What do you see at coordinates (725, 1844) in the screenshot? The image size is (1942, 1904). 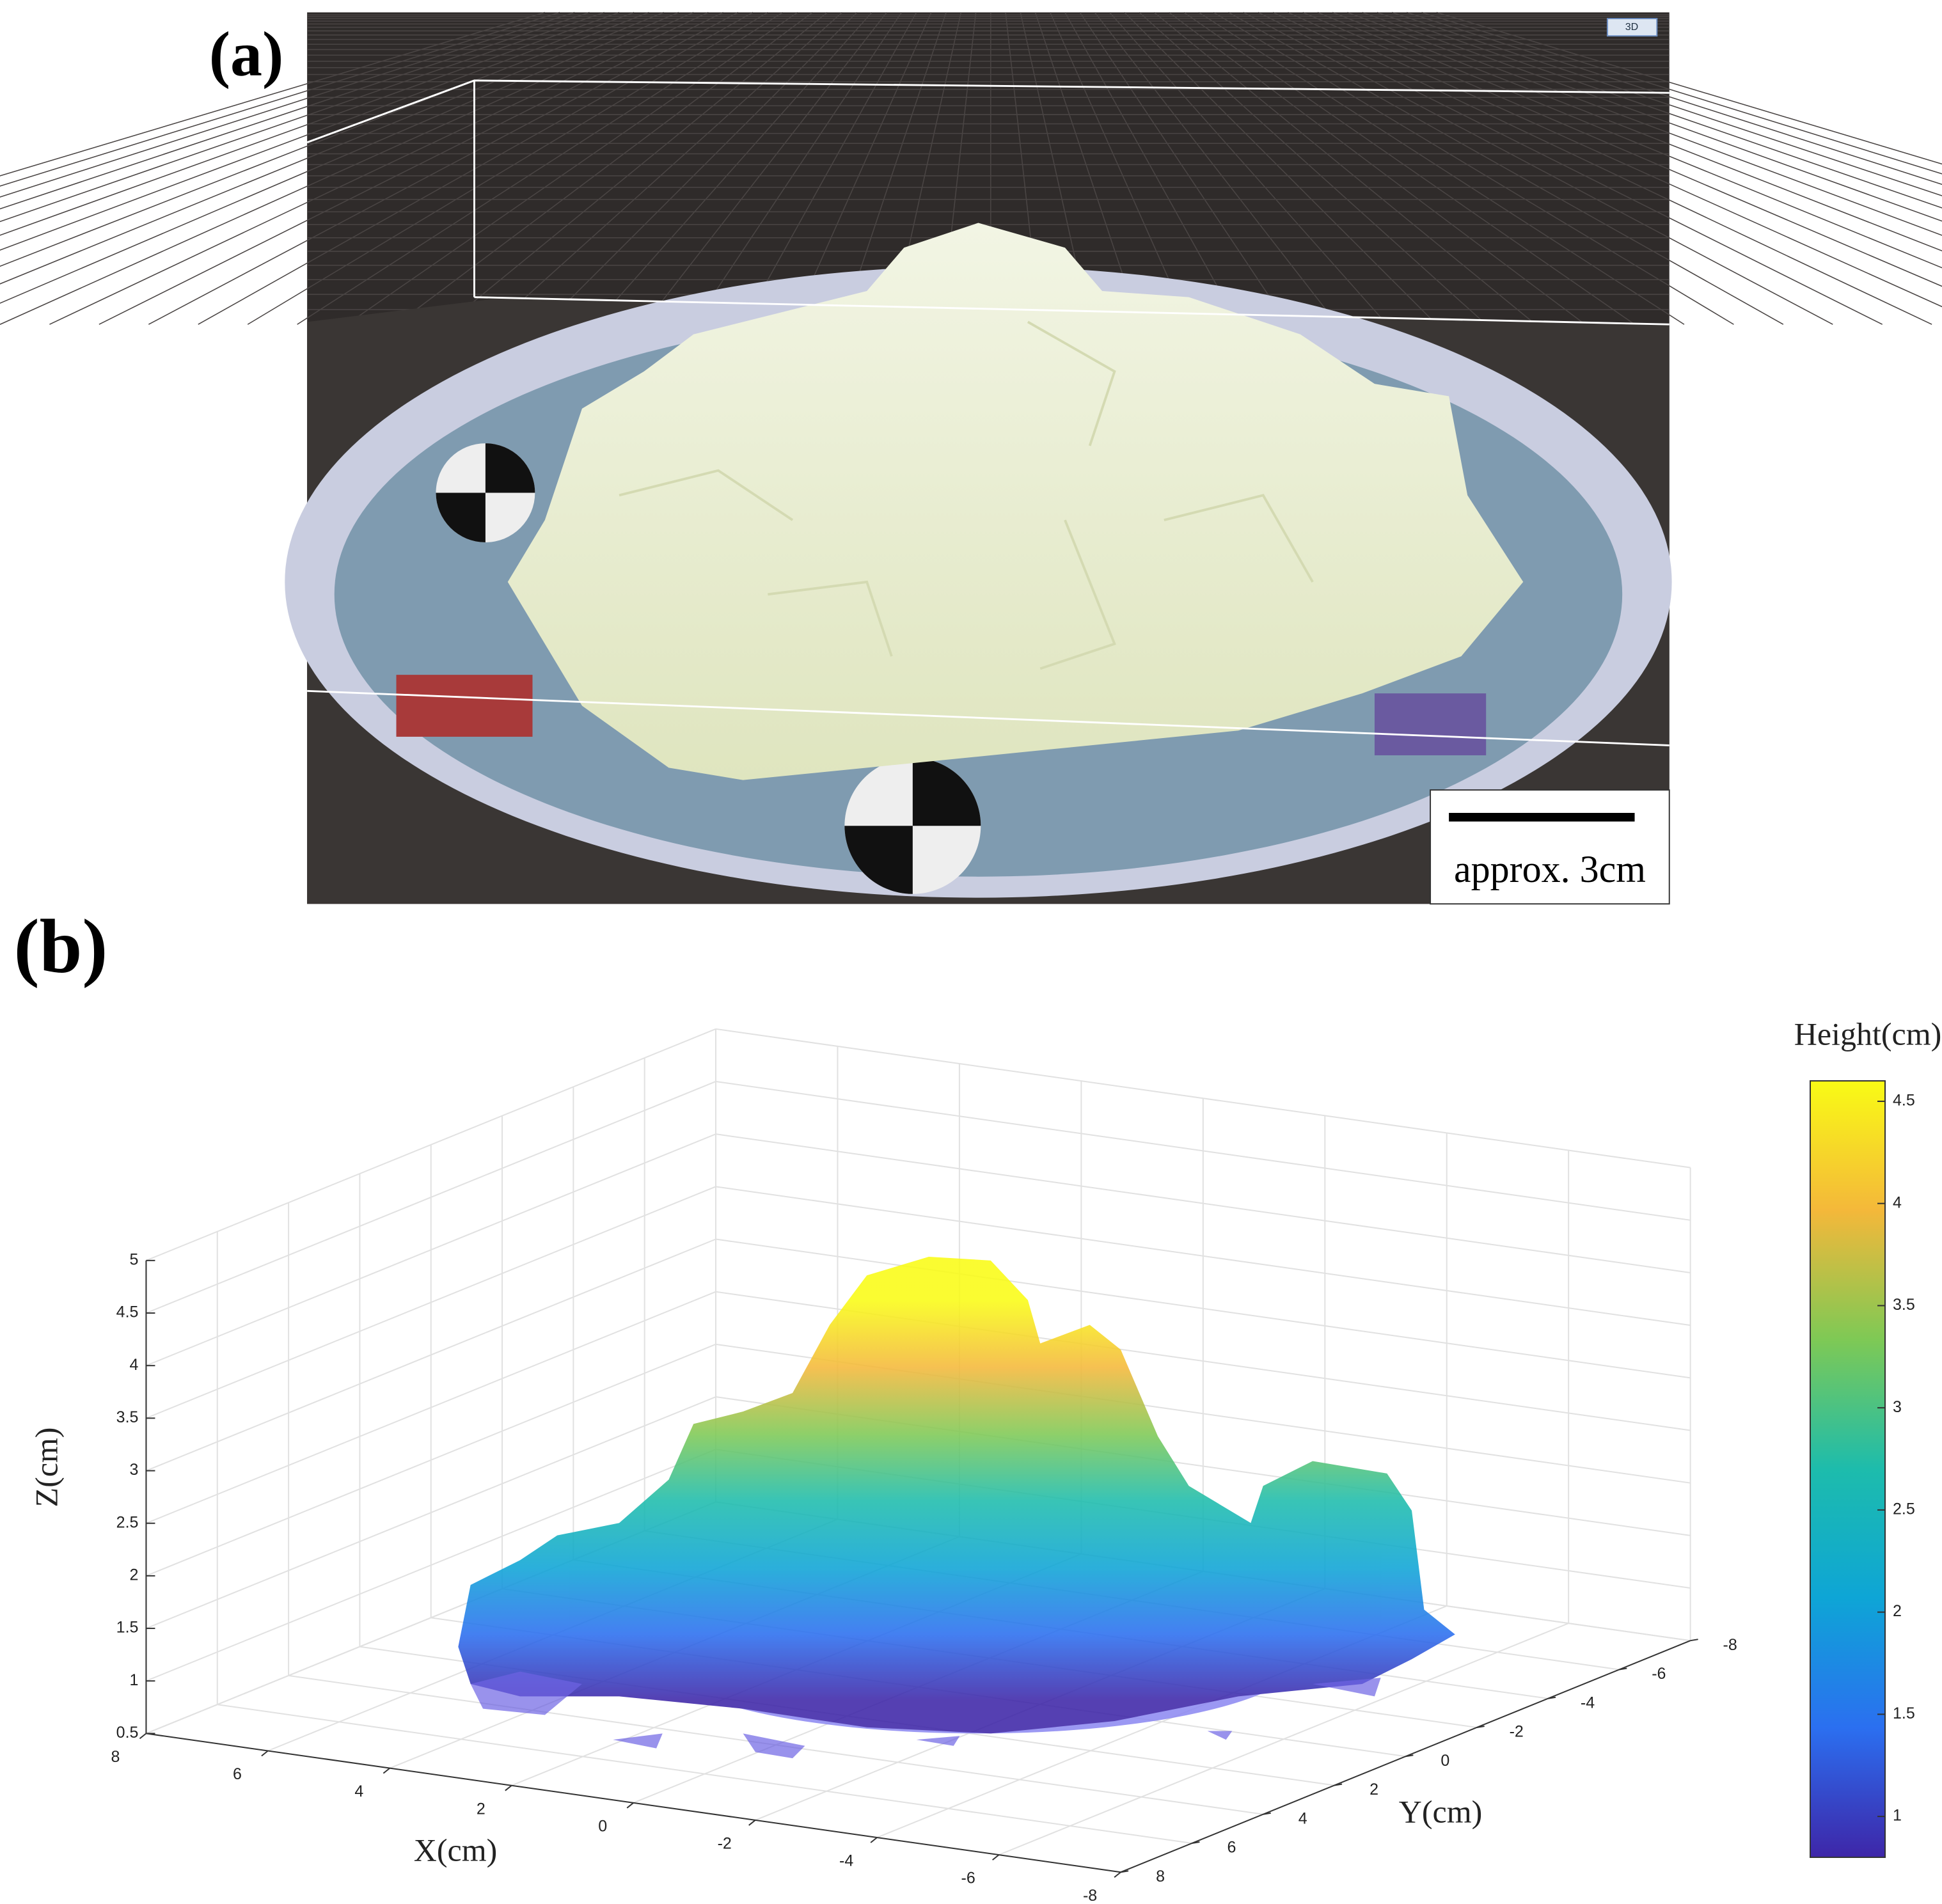 I see `x-tick-label: -2` at bounding box center [725, 1844].